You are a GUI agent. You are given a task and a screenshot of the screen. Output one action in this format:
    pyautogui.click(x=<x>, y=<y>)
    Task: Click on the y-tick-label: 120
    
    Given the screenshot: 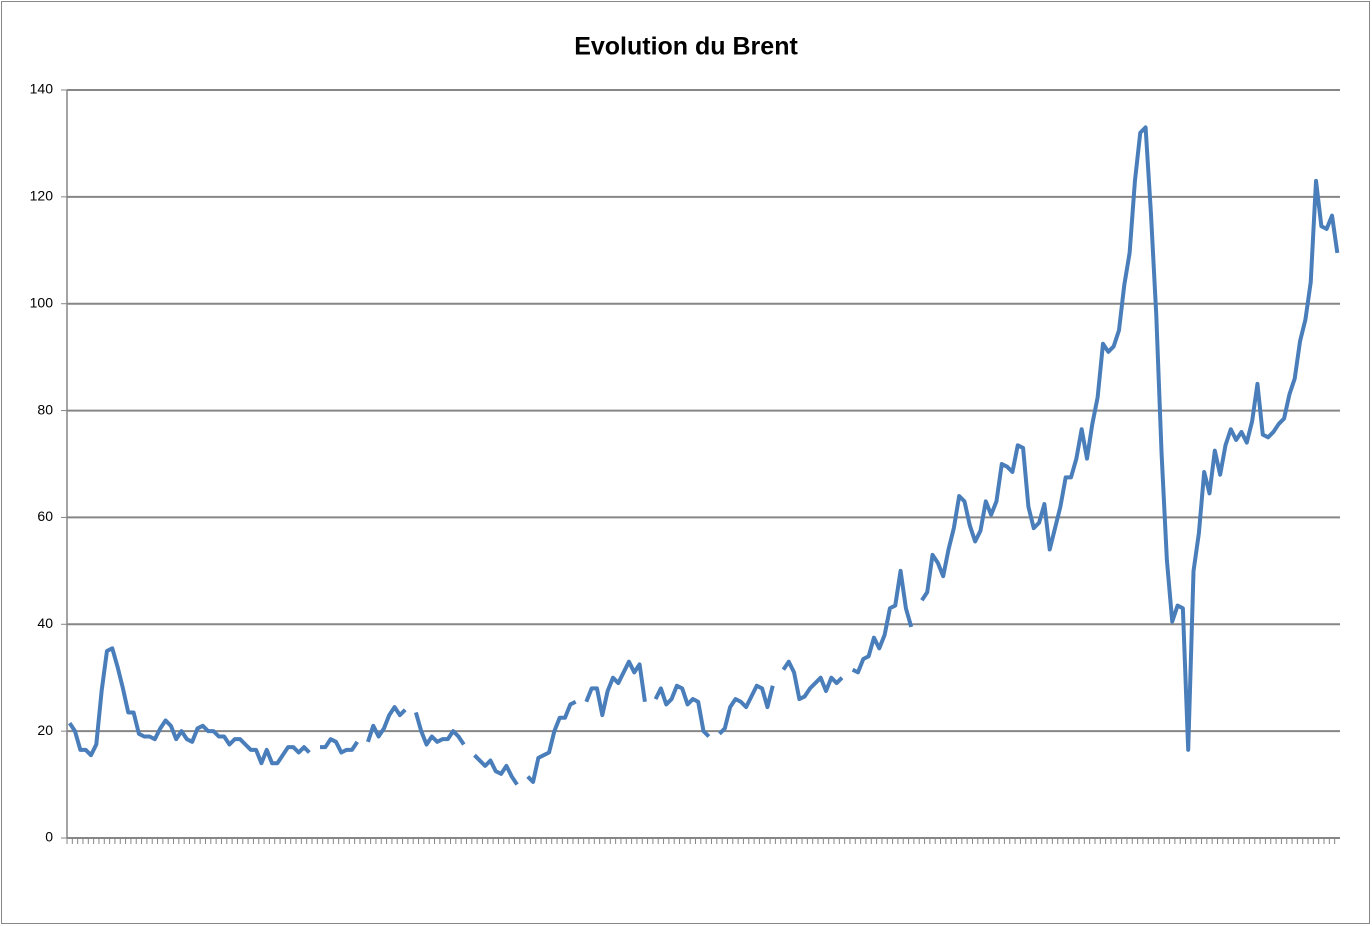 What is the action you would take?
    pyautogui.click(x=42, y=196)
    